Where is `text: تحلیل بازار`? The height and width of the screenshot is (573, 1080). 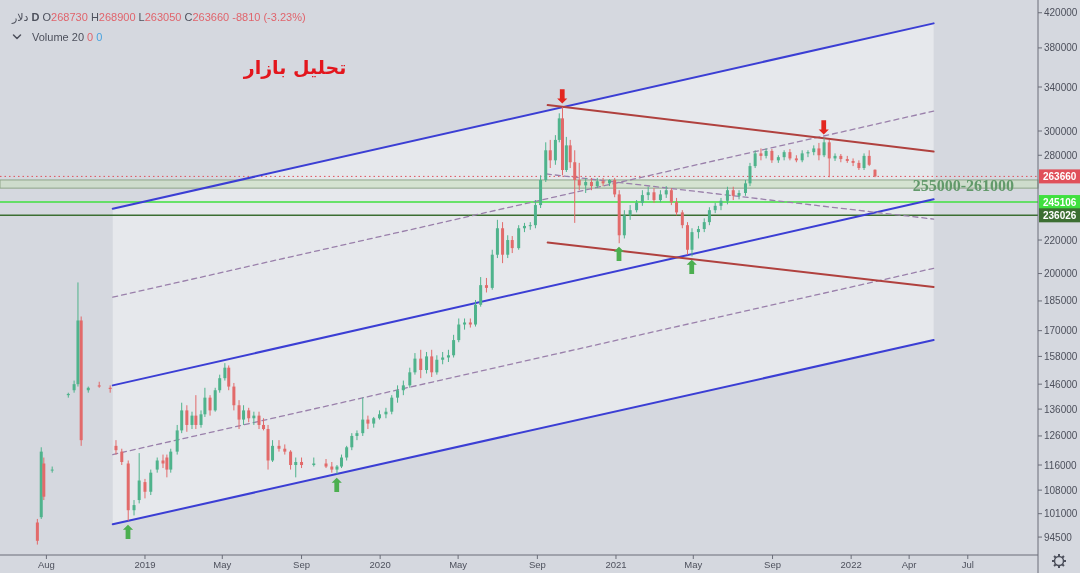
text: تحلیل بازار is located at coordinates (294, 67).